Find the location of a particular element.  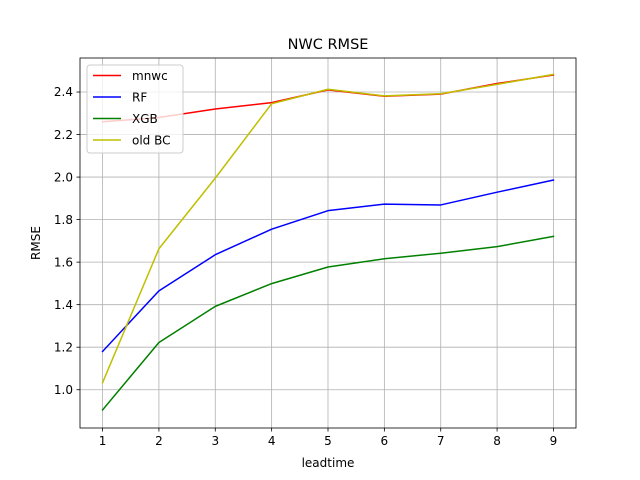

x-tick-label: 7 is located at coordinates (441, 441).